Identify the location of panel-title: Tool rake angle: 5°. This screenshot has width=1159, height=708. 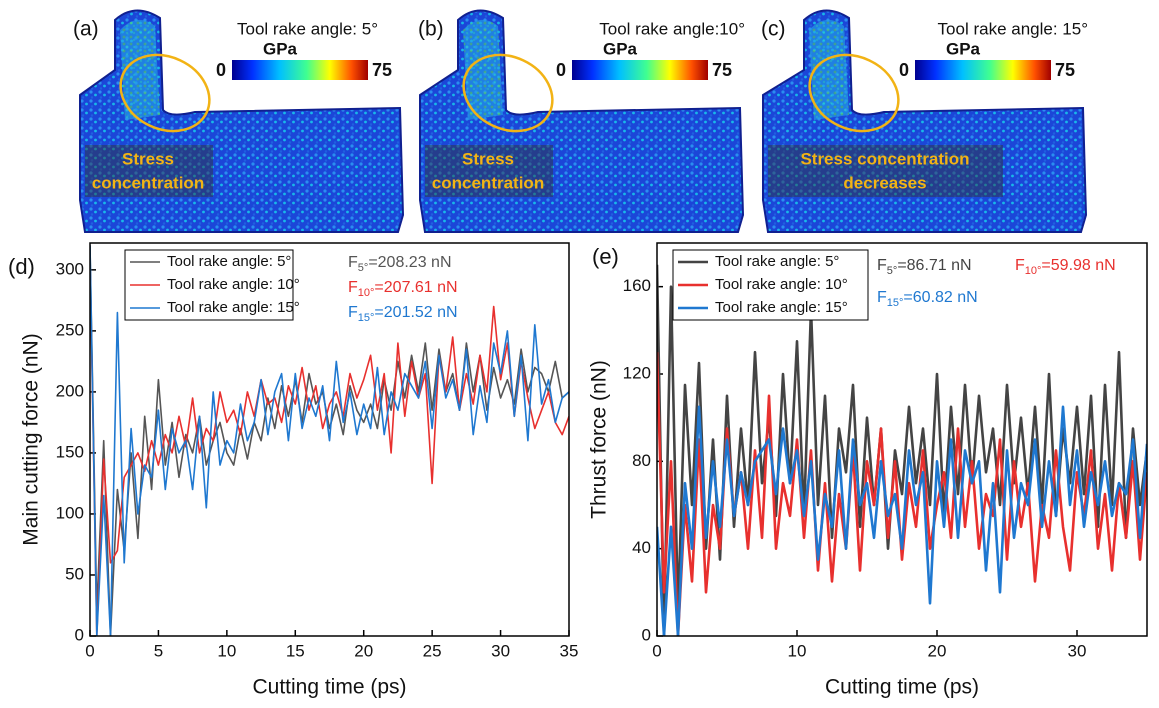
(307, 28).